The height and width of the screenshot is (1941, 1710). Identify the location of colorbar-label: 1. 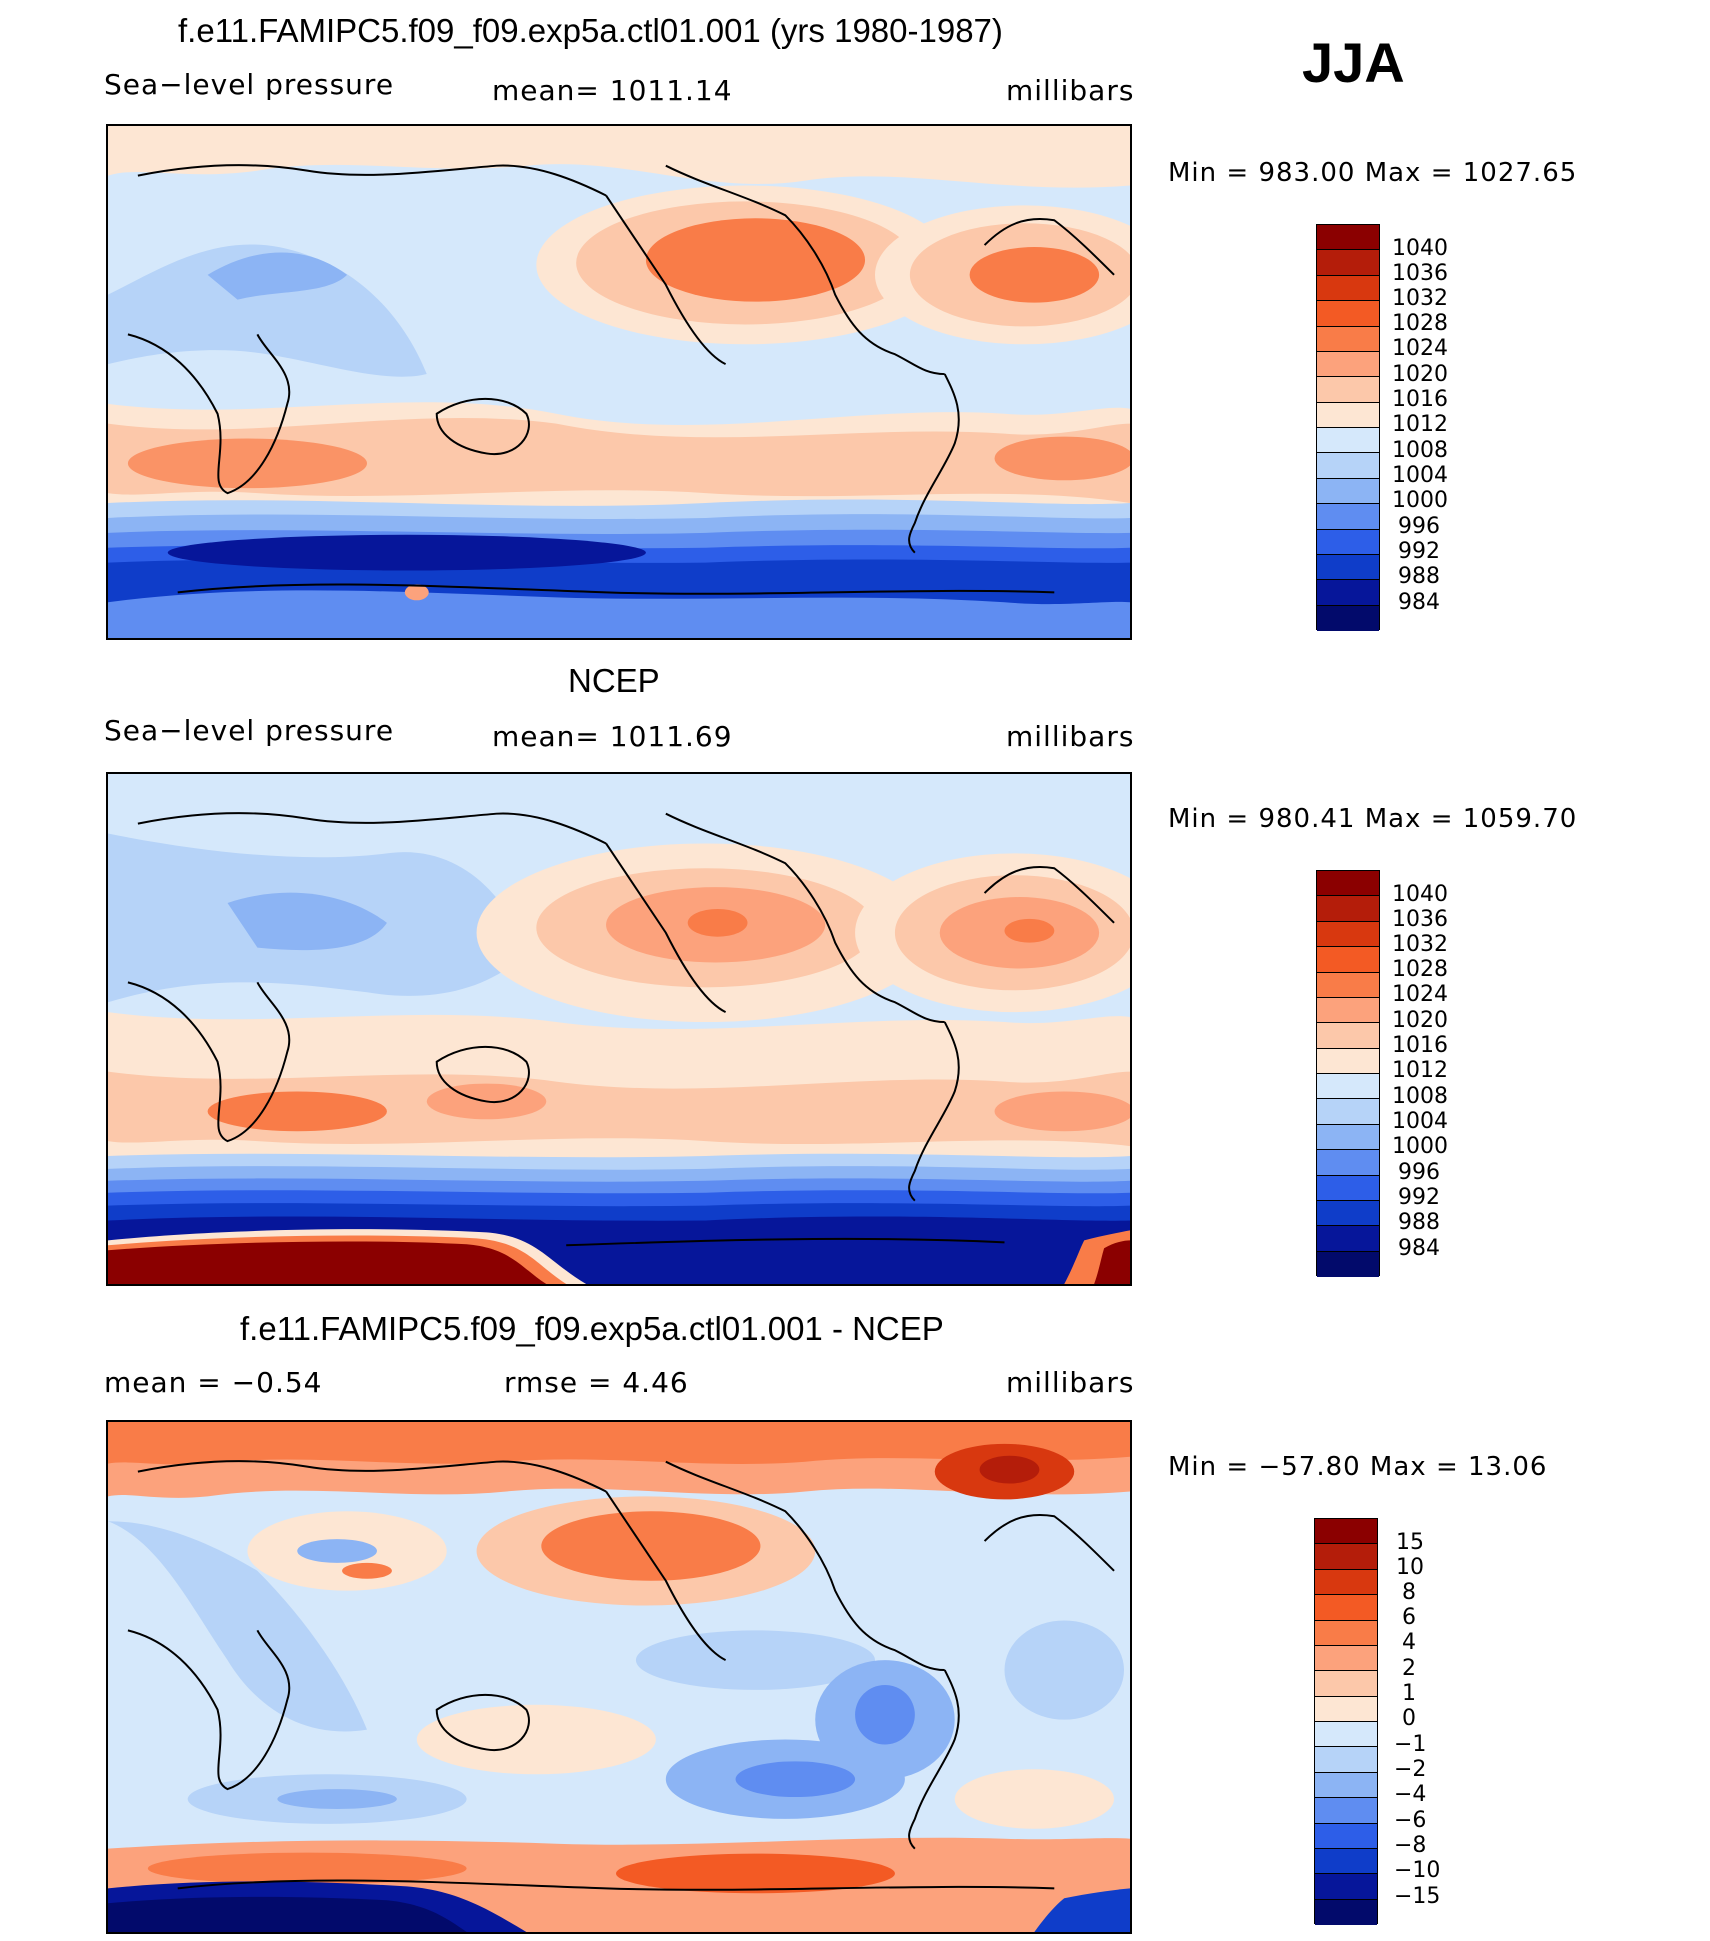
(1409, 1693).